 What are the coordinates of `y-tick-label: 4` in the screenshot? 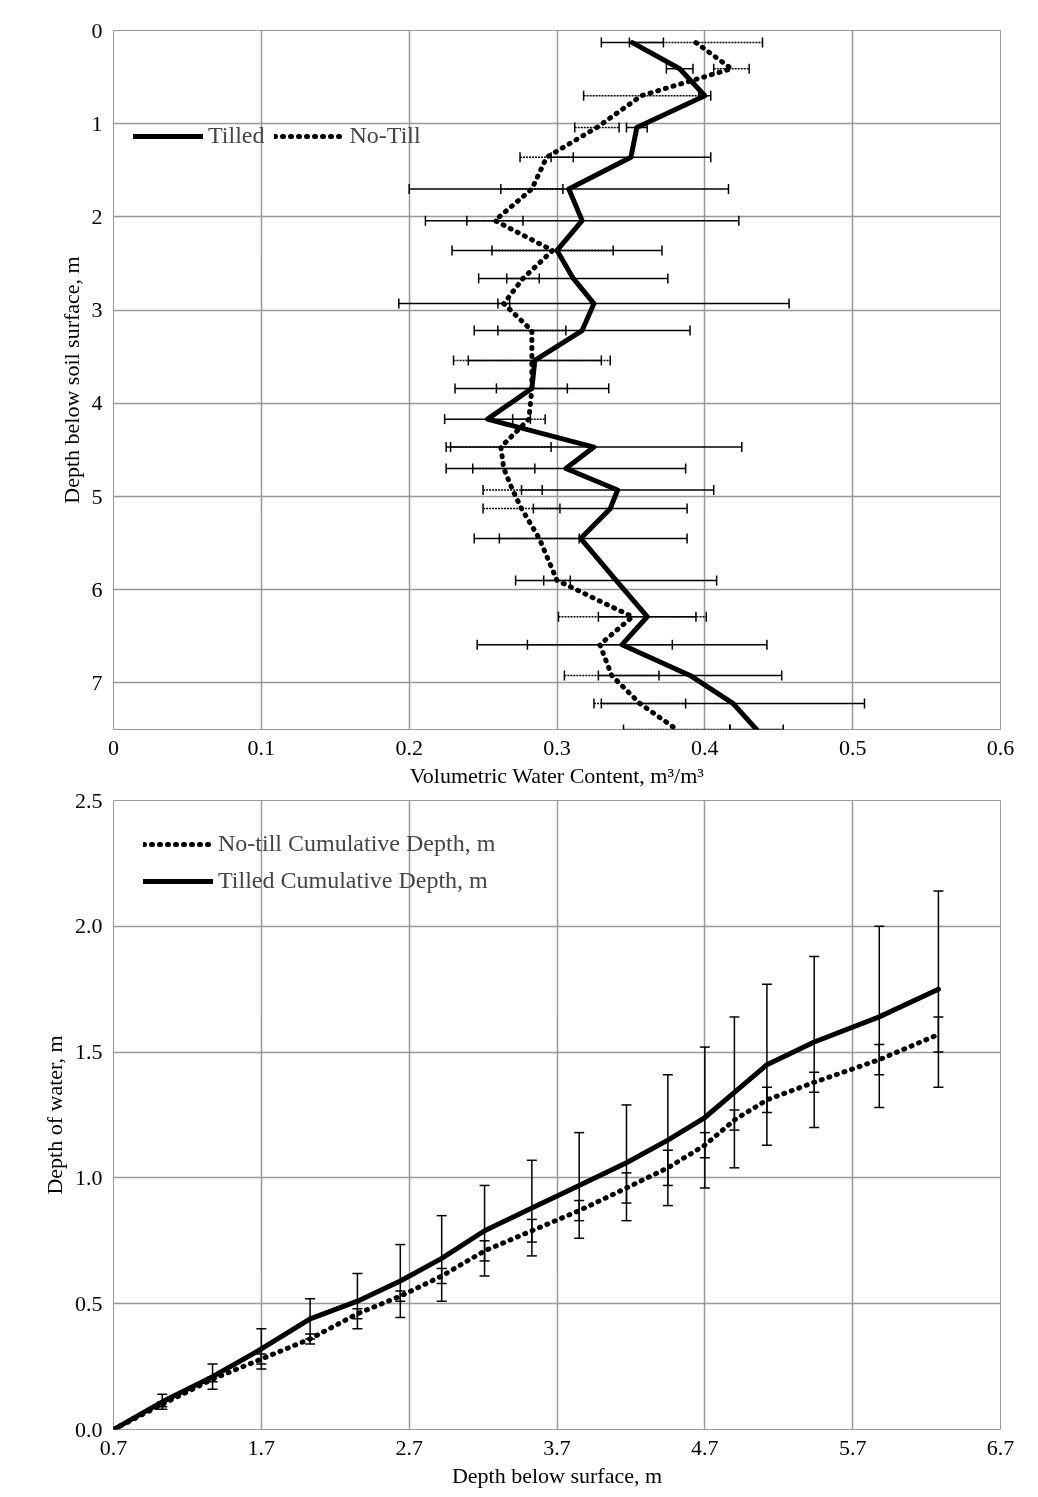 It's located at (97, 403).